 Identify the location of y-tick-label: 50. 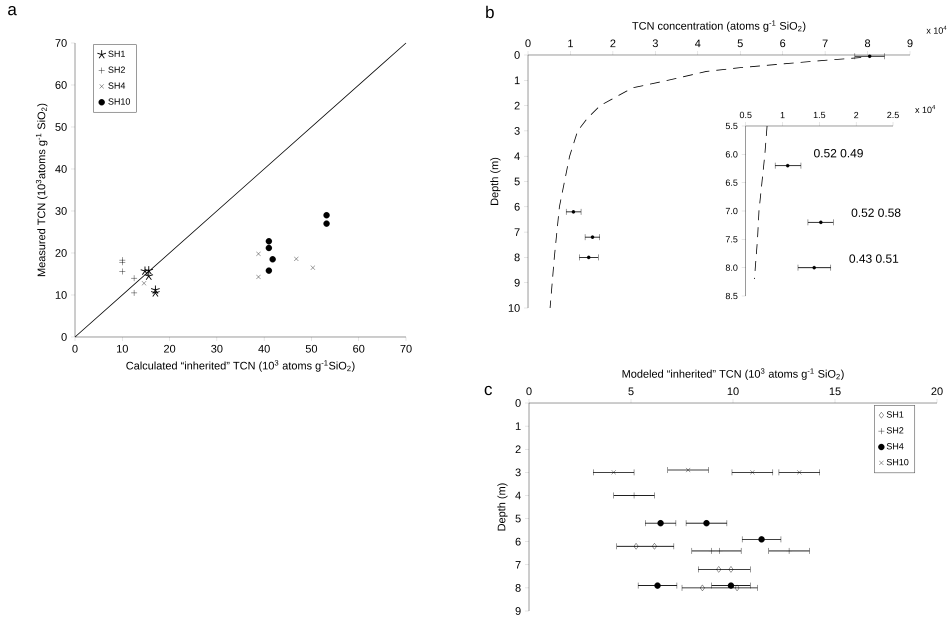
(61, 127).